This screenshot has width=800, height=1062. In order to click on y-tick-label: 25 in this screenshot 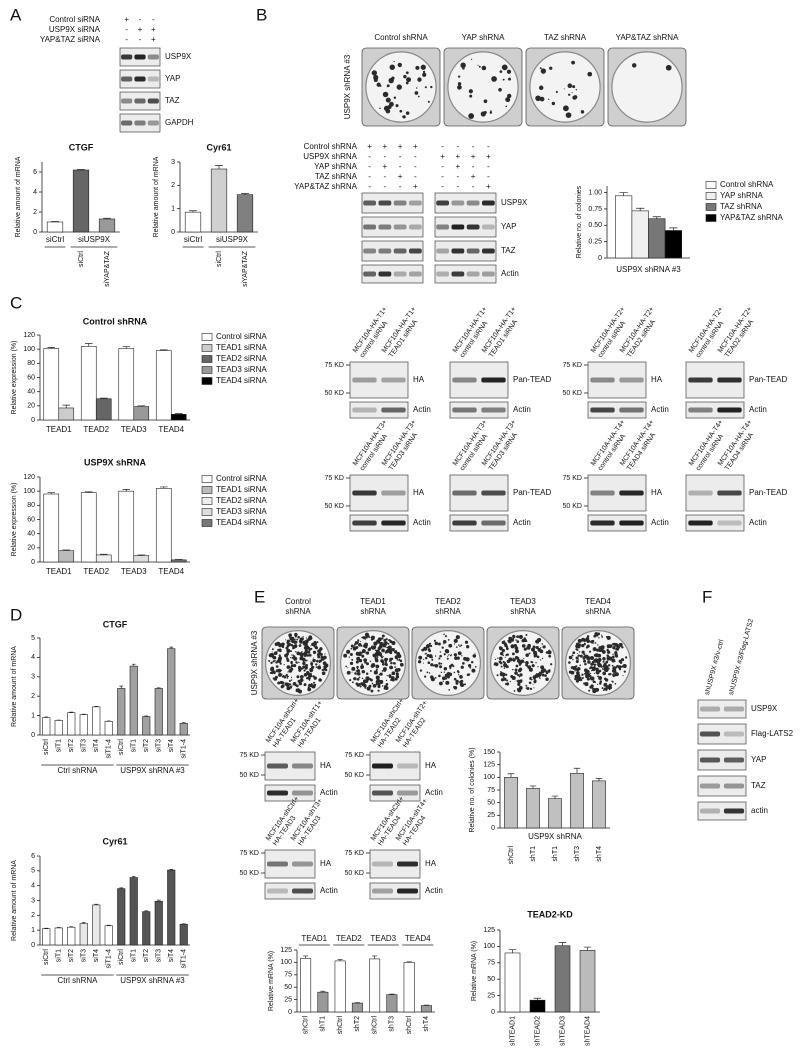, I will do `click(288, 999)`.